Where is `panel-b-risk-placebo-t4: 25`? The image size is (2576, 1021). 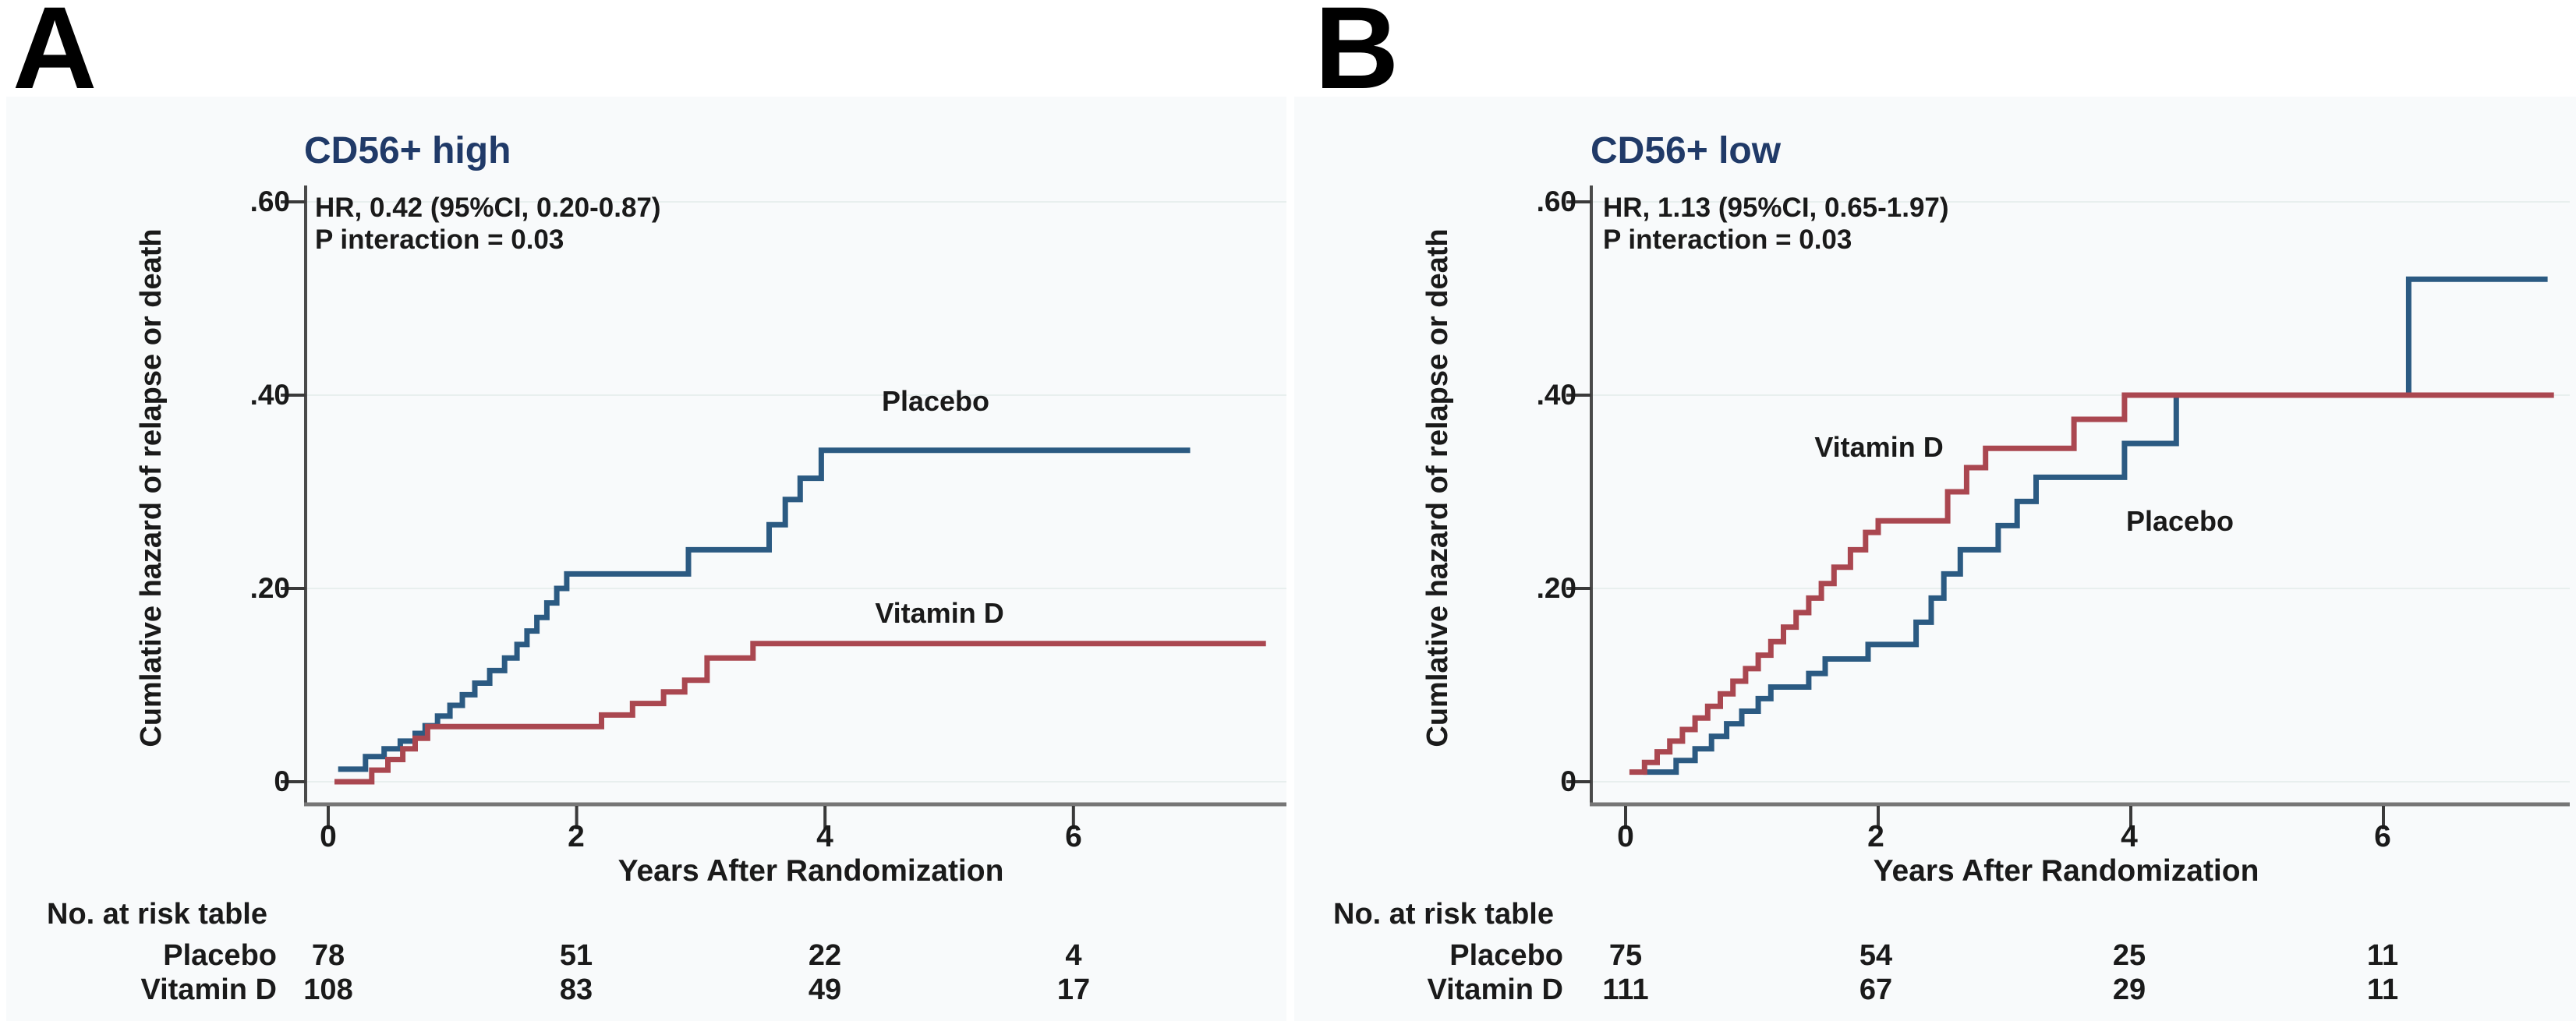 panel-b-risk-placebo-t4: 25 is located at coordinates (2129, 955).